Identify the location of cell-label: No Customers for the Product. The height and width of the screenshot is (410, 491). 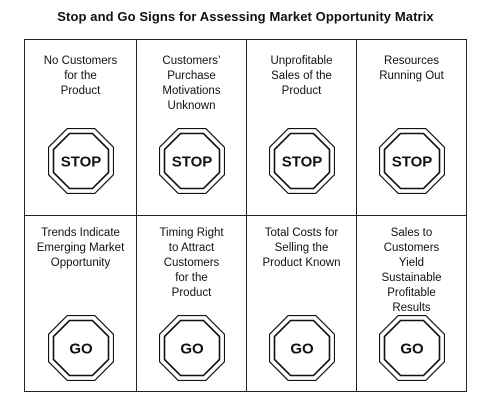
(80, 76).